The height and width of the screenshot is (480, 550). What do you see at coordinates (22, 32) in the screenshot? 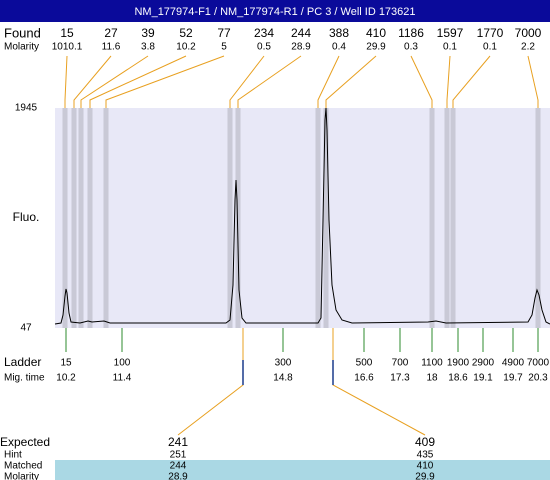
I see `found-label: Found` at bounding box center [22, 32].